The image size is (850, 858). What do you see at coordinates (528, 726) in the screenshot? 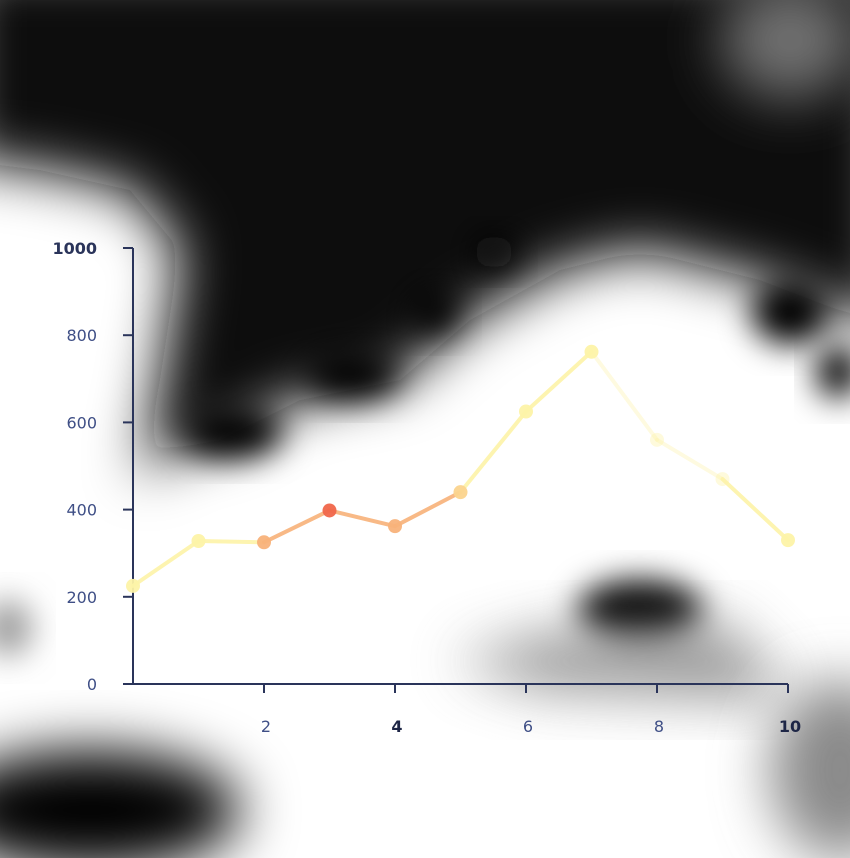
I see `x-tick-label: 6` at bounding box center [528, 726].